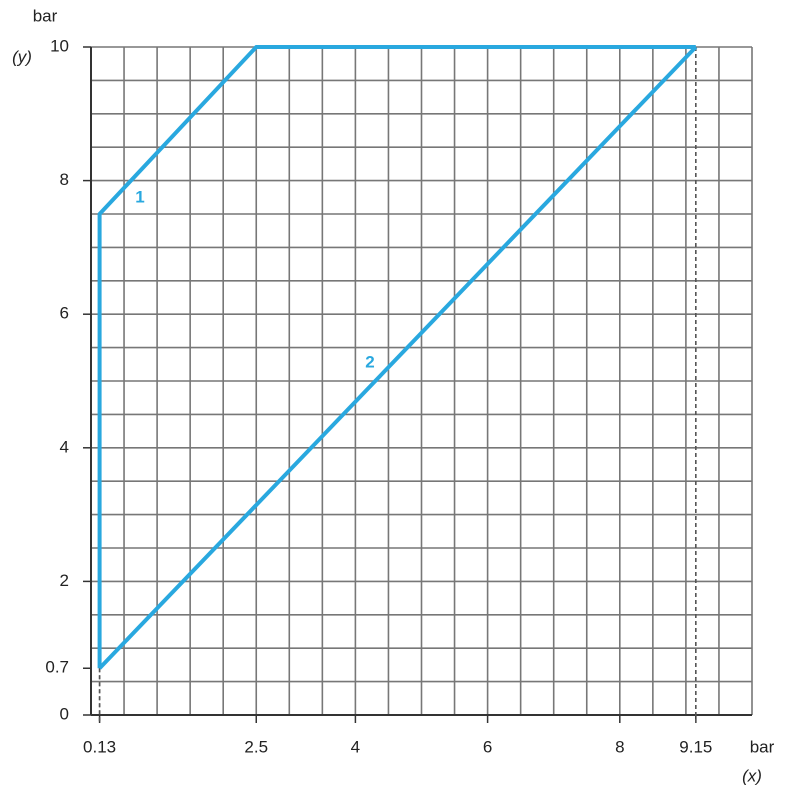 This screenshot has height=800, width=787. Describe the element at coordinates (64, 313) in the screenshot. I see `y-tick-label: 6` at that location.